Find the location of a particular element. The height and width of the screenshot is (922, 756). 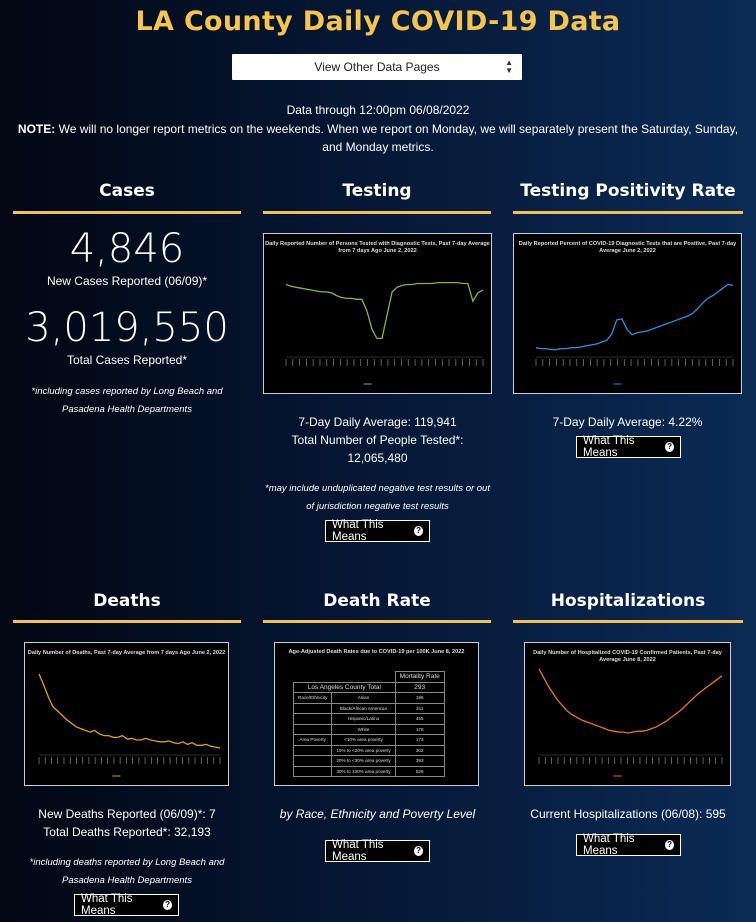

row-value: 393 is located at coordinates (419, 761).